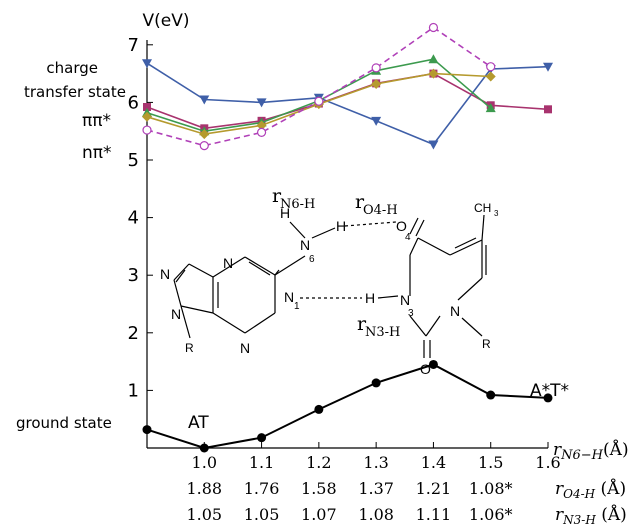 The height and width of the screenshot is (525, 642). Describe the element at coordinates (297, 306) in the screenshot. I see `atom-n1-index: 1` at that location.